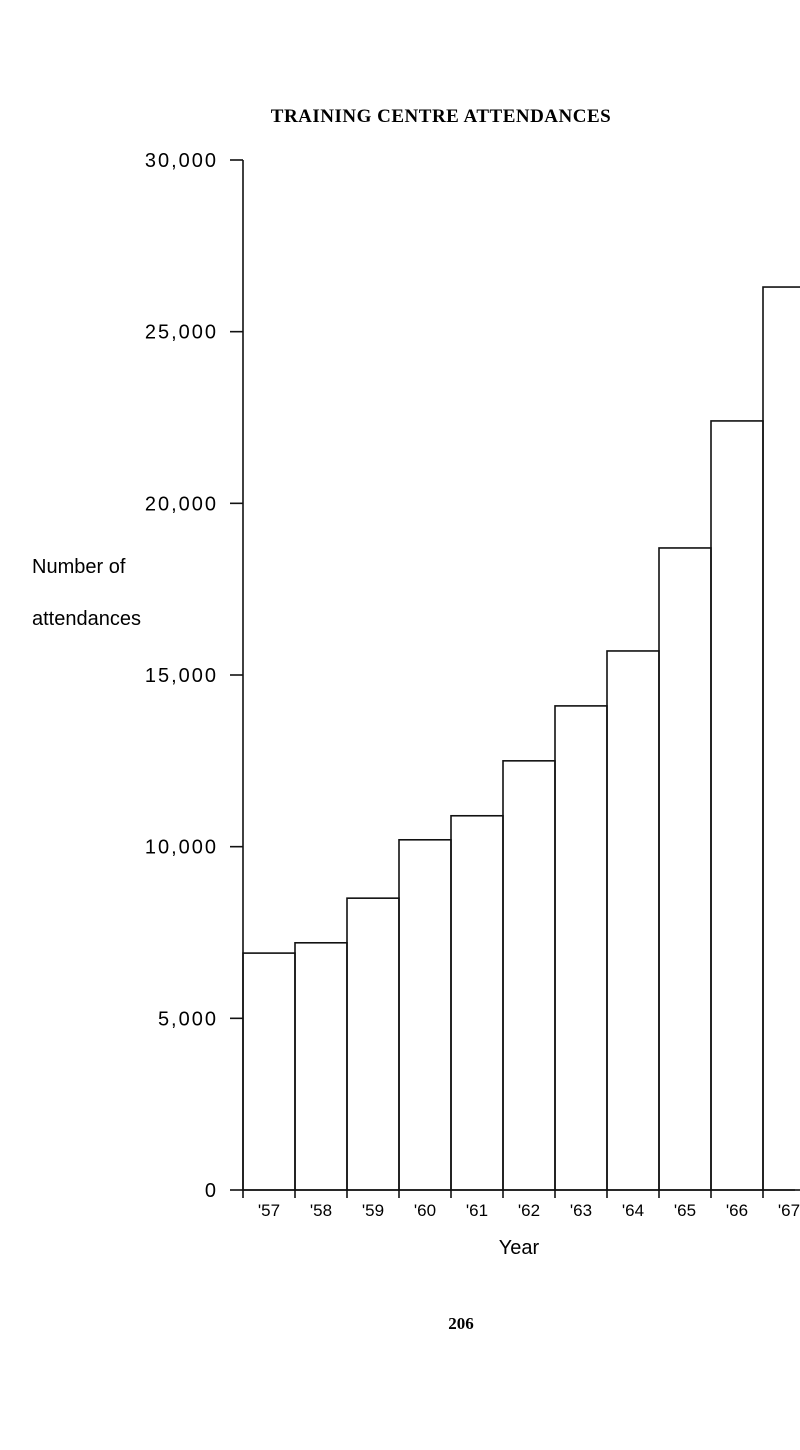 The height and width of the screenshot is (1450, 800). Describe the element at coordinates (477, 1210) in the screenshot. I see `x-tick-label: '61` at that location.